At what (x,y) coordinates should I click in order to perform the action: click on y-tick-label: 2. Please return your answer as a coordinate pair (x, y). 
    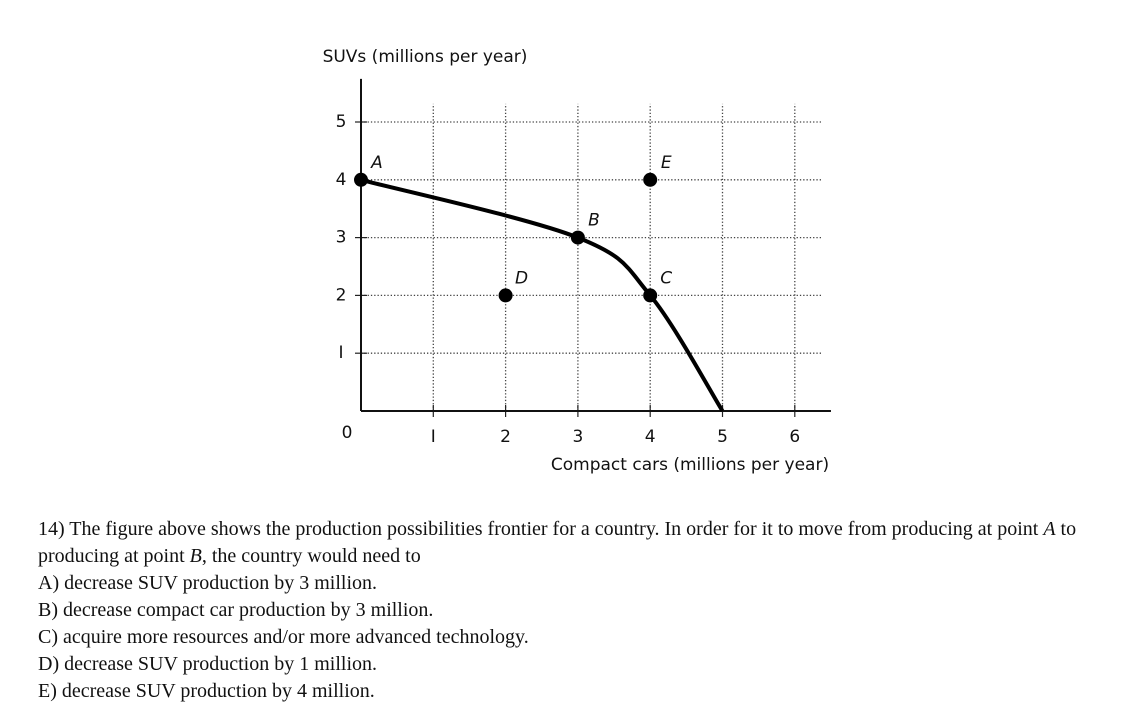
    Looking at the image, I should click on (341, 295).